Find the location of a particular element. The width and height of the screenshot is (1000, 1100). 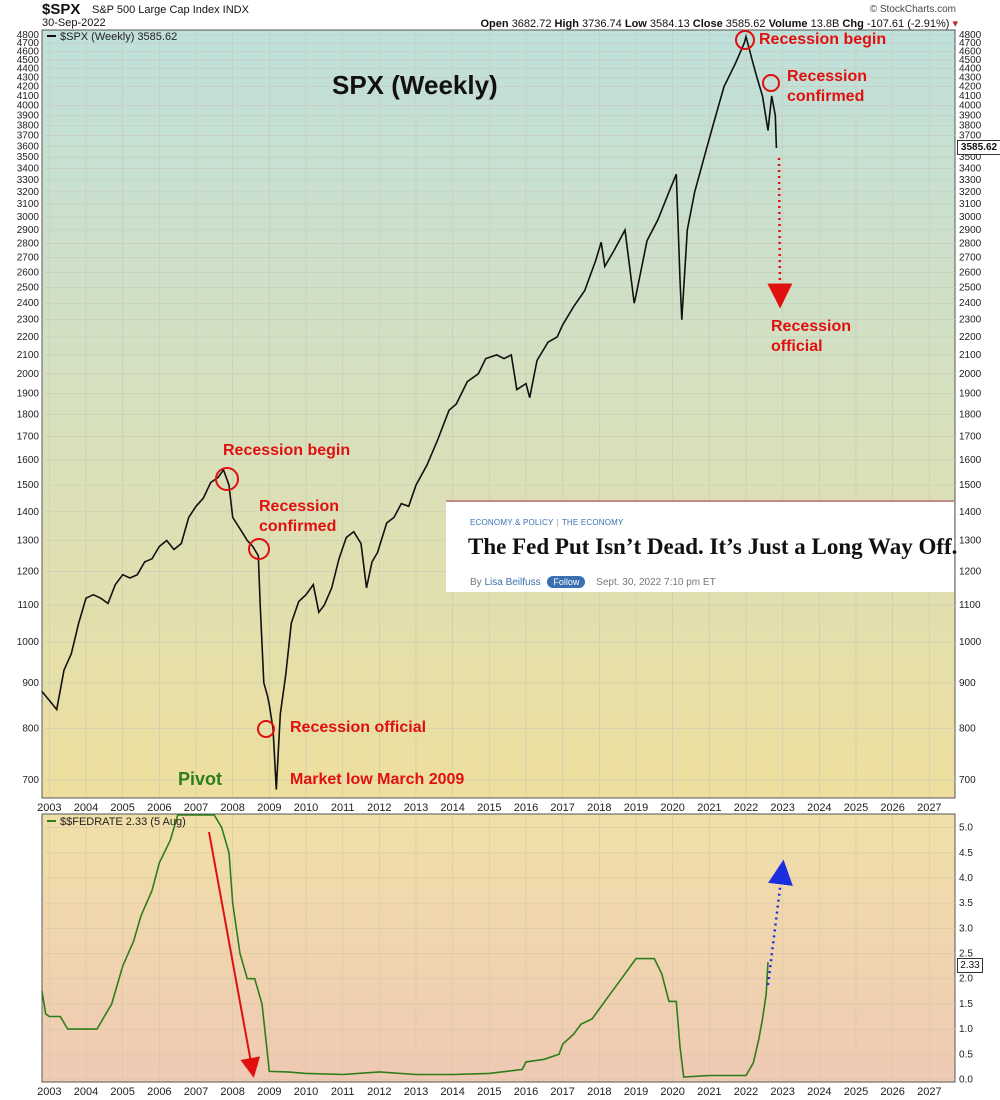

fedrate-y-axis: 0.0 0.5 1.0 1.5 2.0 2.5 3.0 3.5 4.0 4.5 5.0 is located at coordinates (966, 954).